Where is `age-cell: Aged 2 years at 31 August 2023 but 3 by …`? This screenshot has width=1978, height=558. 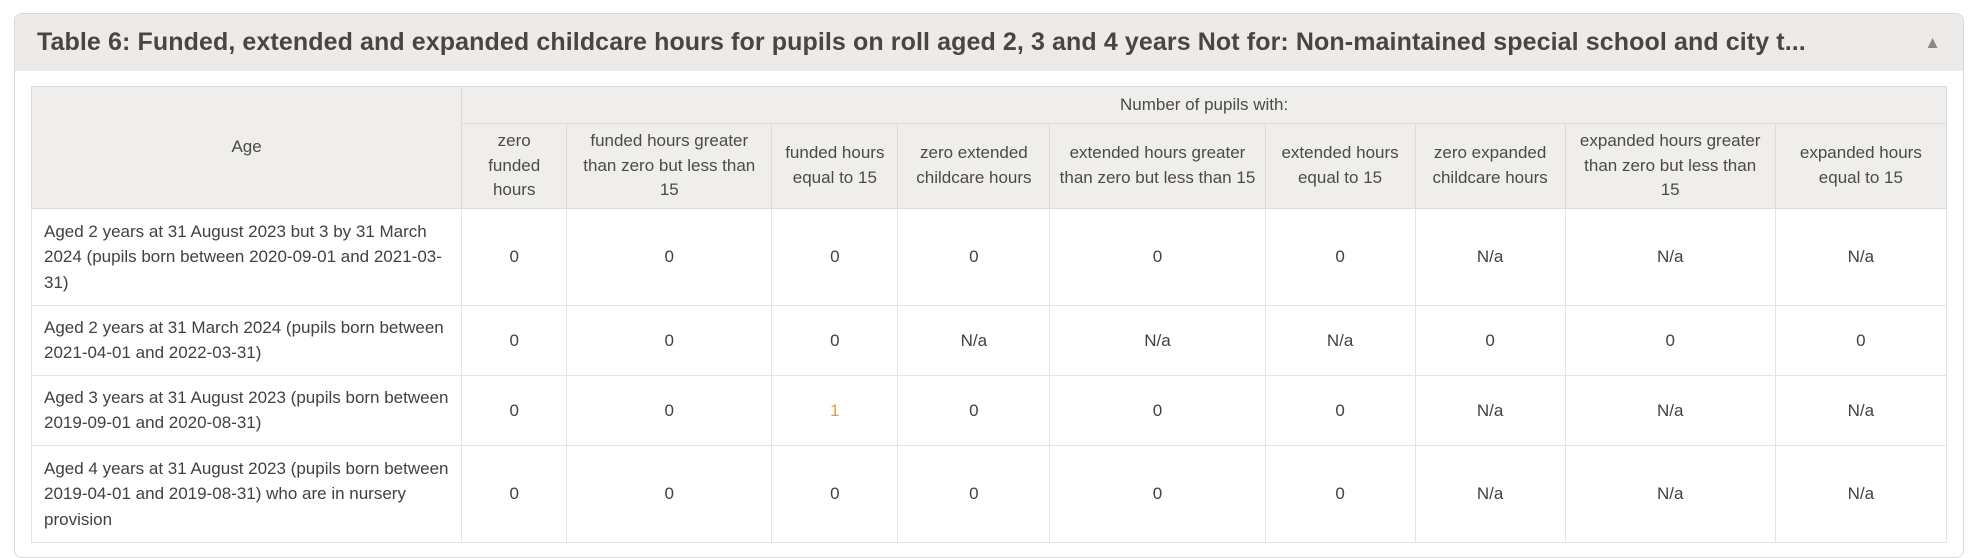
age-cell: Aged 2 years at 31 August 2023 but 3 by … is located at coordinates (246, 256).